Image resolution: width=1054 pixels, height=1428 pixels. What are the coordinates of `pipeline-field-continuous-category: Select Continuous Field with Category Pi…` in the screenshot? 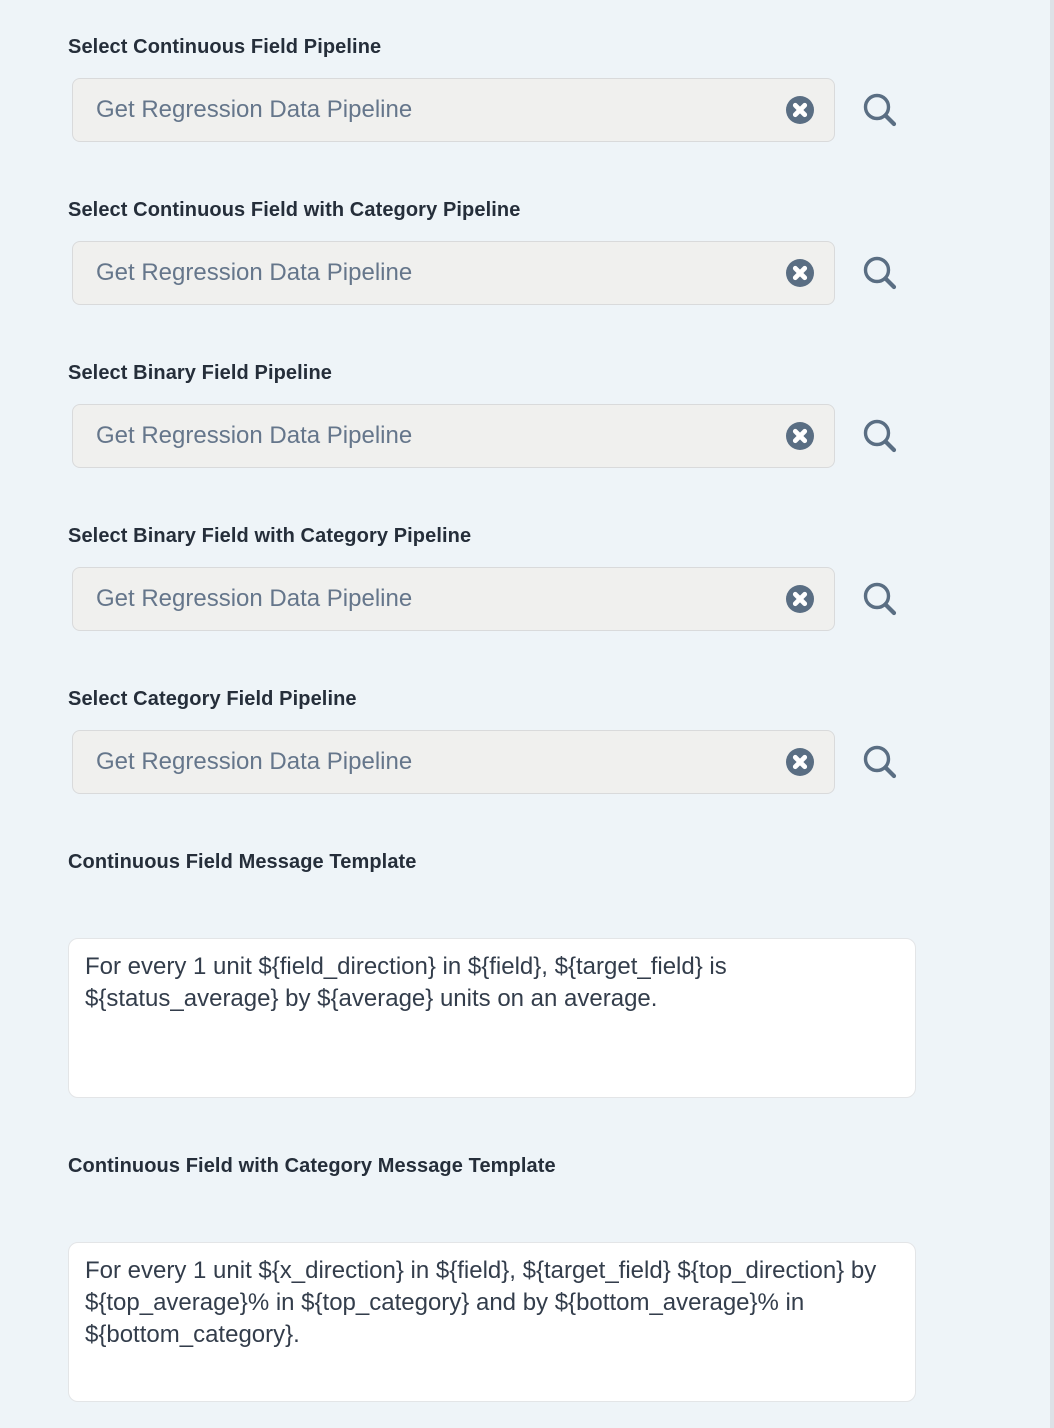 It's located at (561, 252).